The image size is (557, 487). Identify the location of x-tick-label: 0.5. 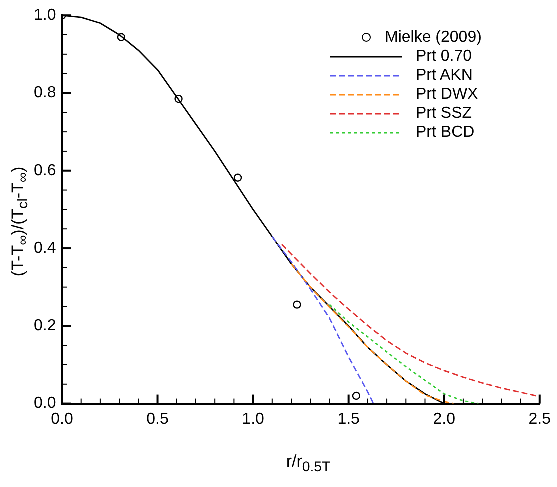
(157, 419).